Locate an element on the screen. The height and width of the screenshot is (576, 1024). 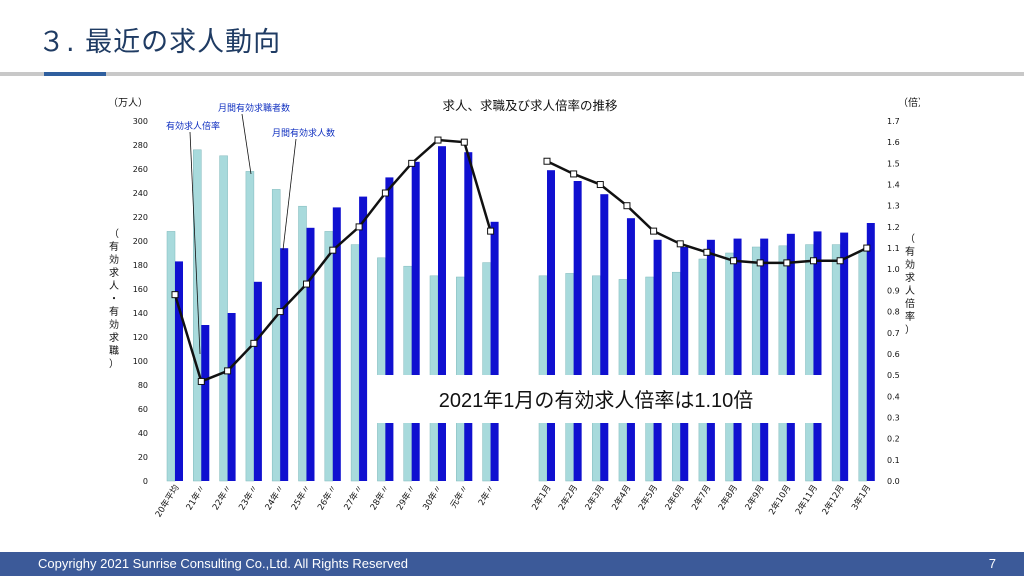
left-tick-label: 160 is located at coordinates (140, 289).